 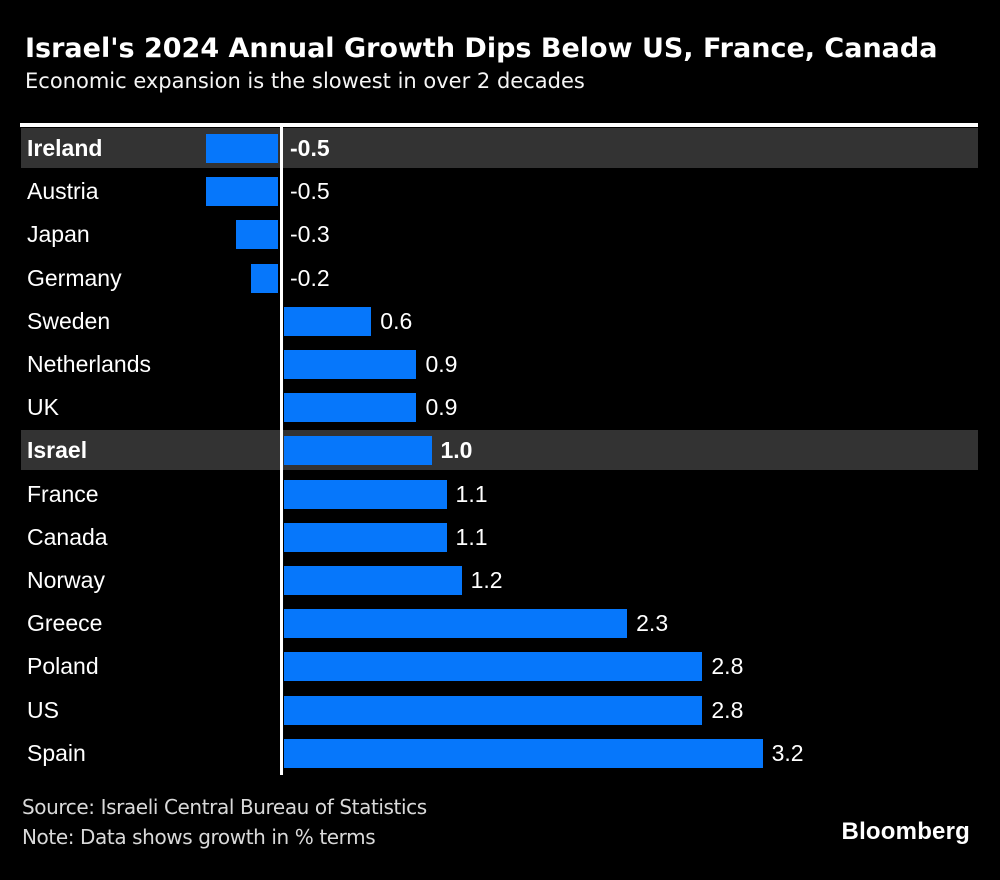 I want to click on value-label-ireland: -0.5, so click(x=310, y=148).